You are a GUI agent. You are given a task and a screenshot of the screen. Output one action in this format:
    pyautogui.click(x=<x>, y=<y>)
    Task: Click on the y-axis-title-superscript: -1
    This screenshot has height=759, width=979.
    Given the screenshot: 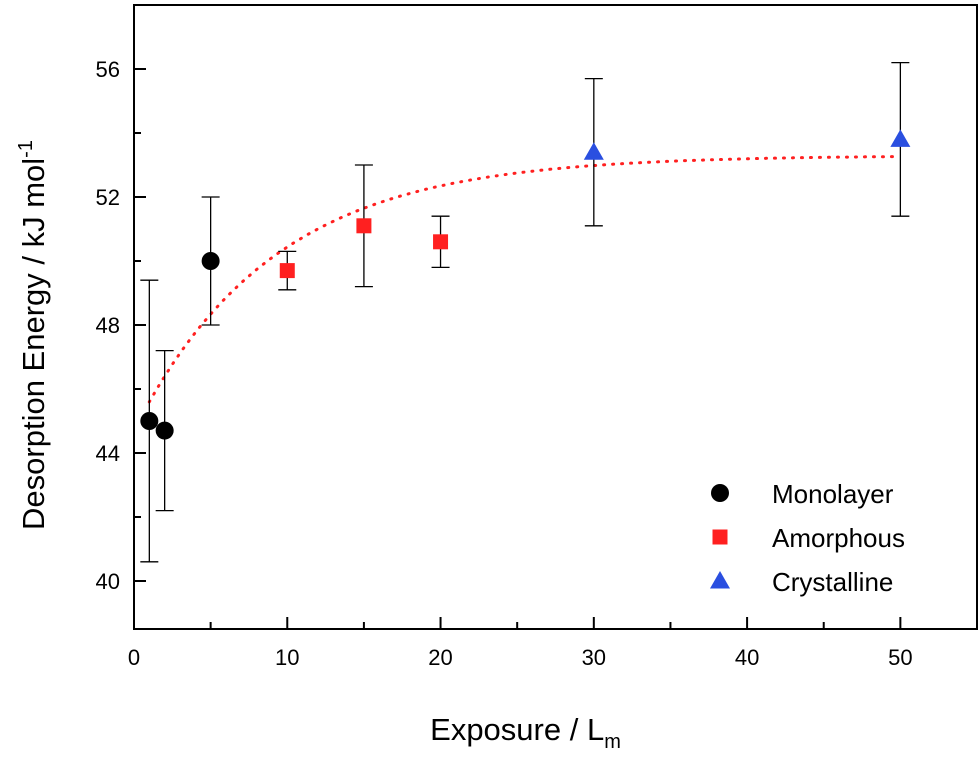 What is the action you would take?
    pyautogui.click(x=26, y=149)
    